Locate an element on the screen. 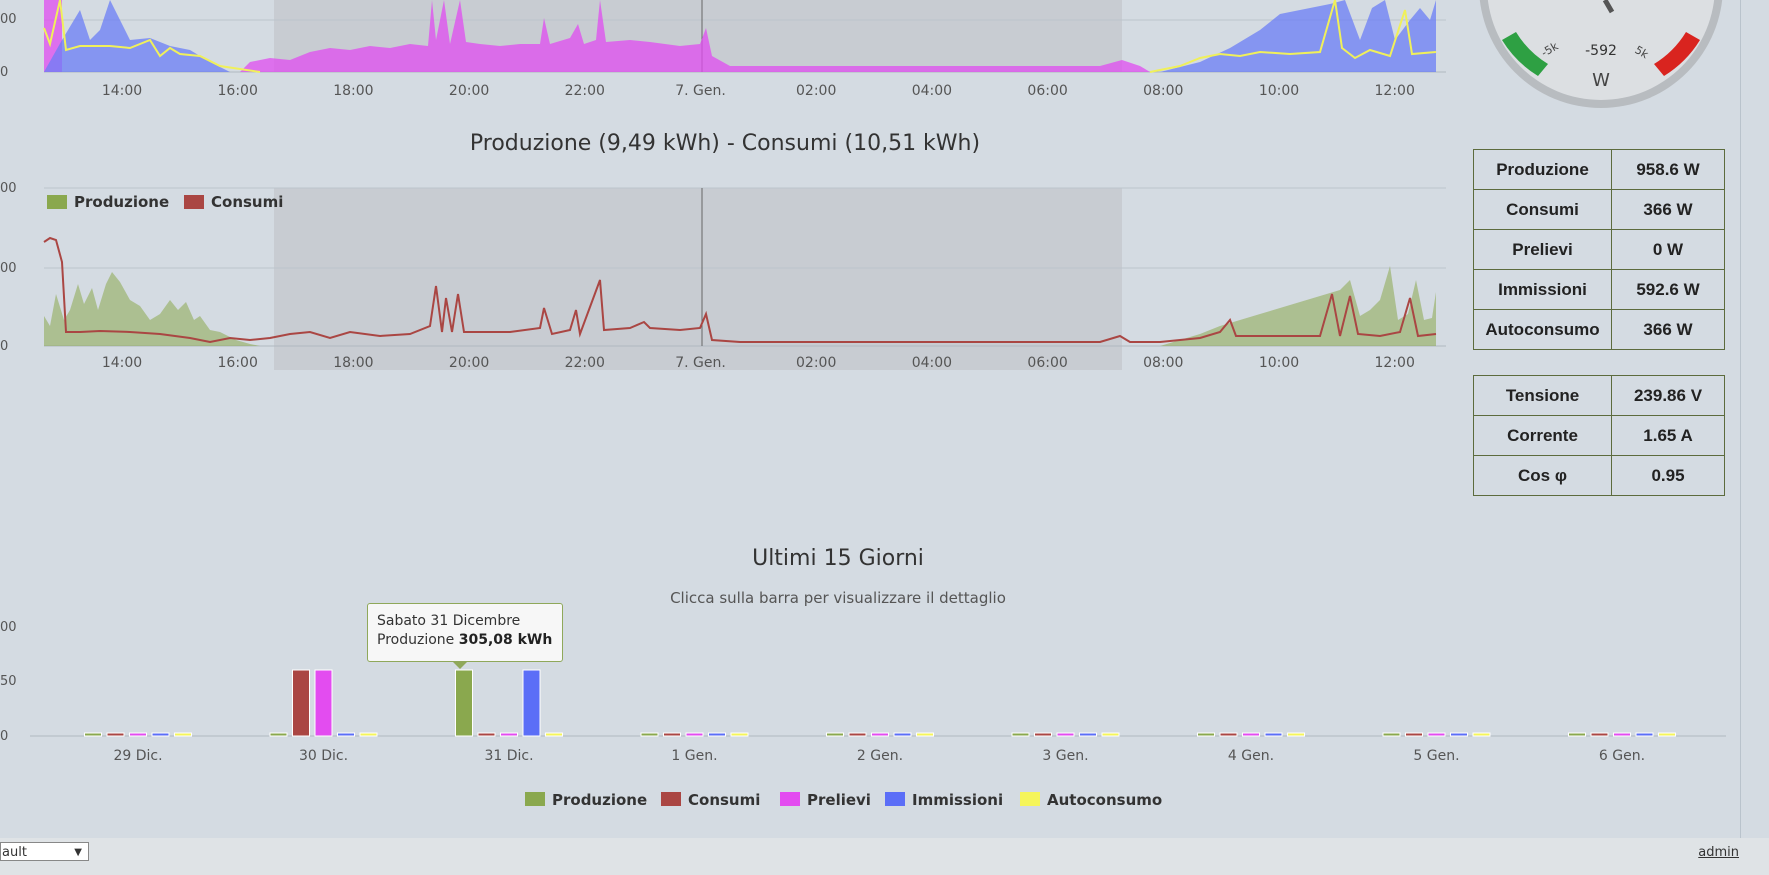 The image size is (1769, 875). x-tick-label: 18:00 is located at coordinates (353, 91).